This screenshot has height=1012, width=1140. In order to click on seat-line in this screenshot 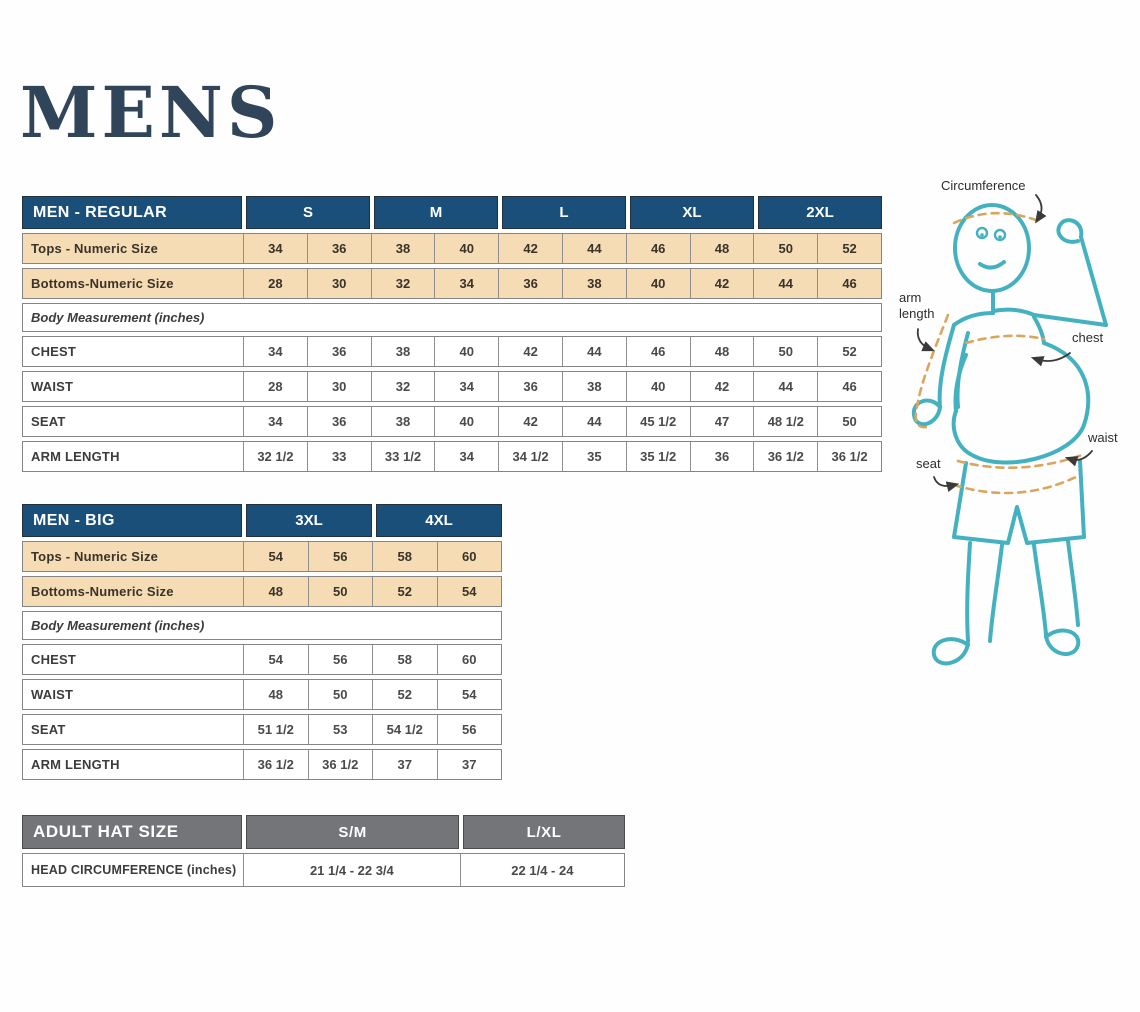, I will do `click(1017, 484)`.